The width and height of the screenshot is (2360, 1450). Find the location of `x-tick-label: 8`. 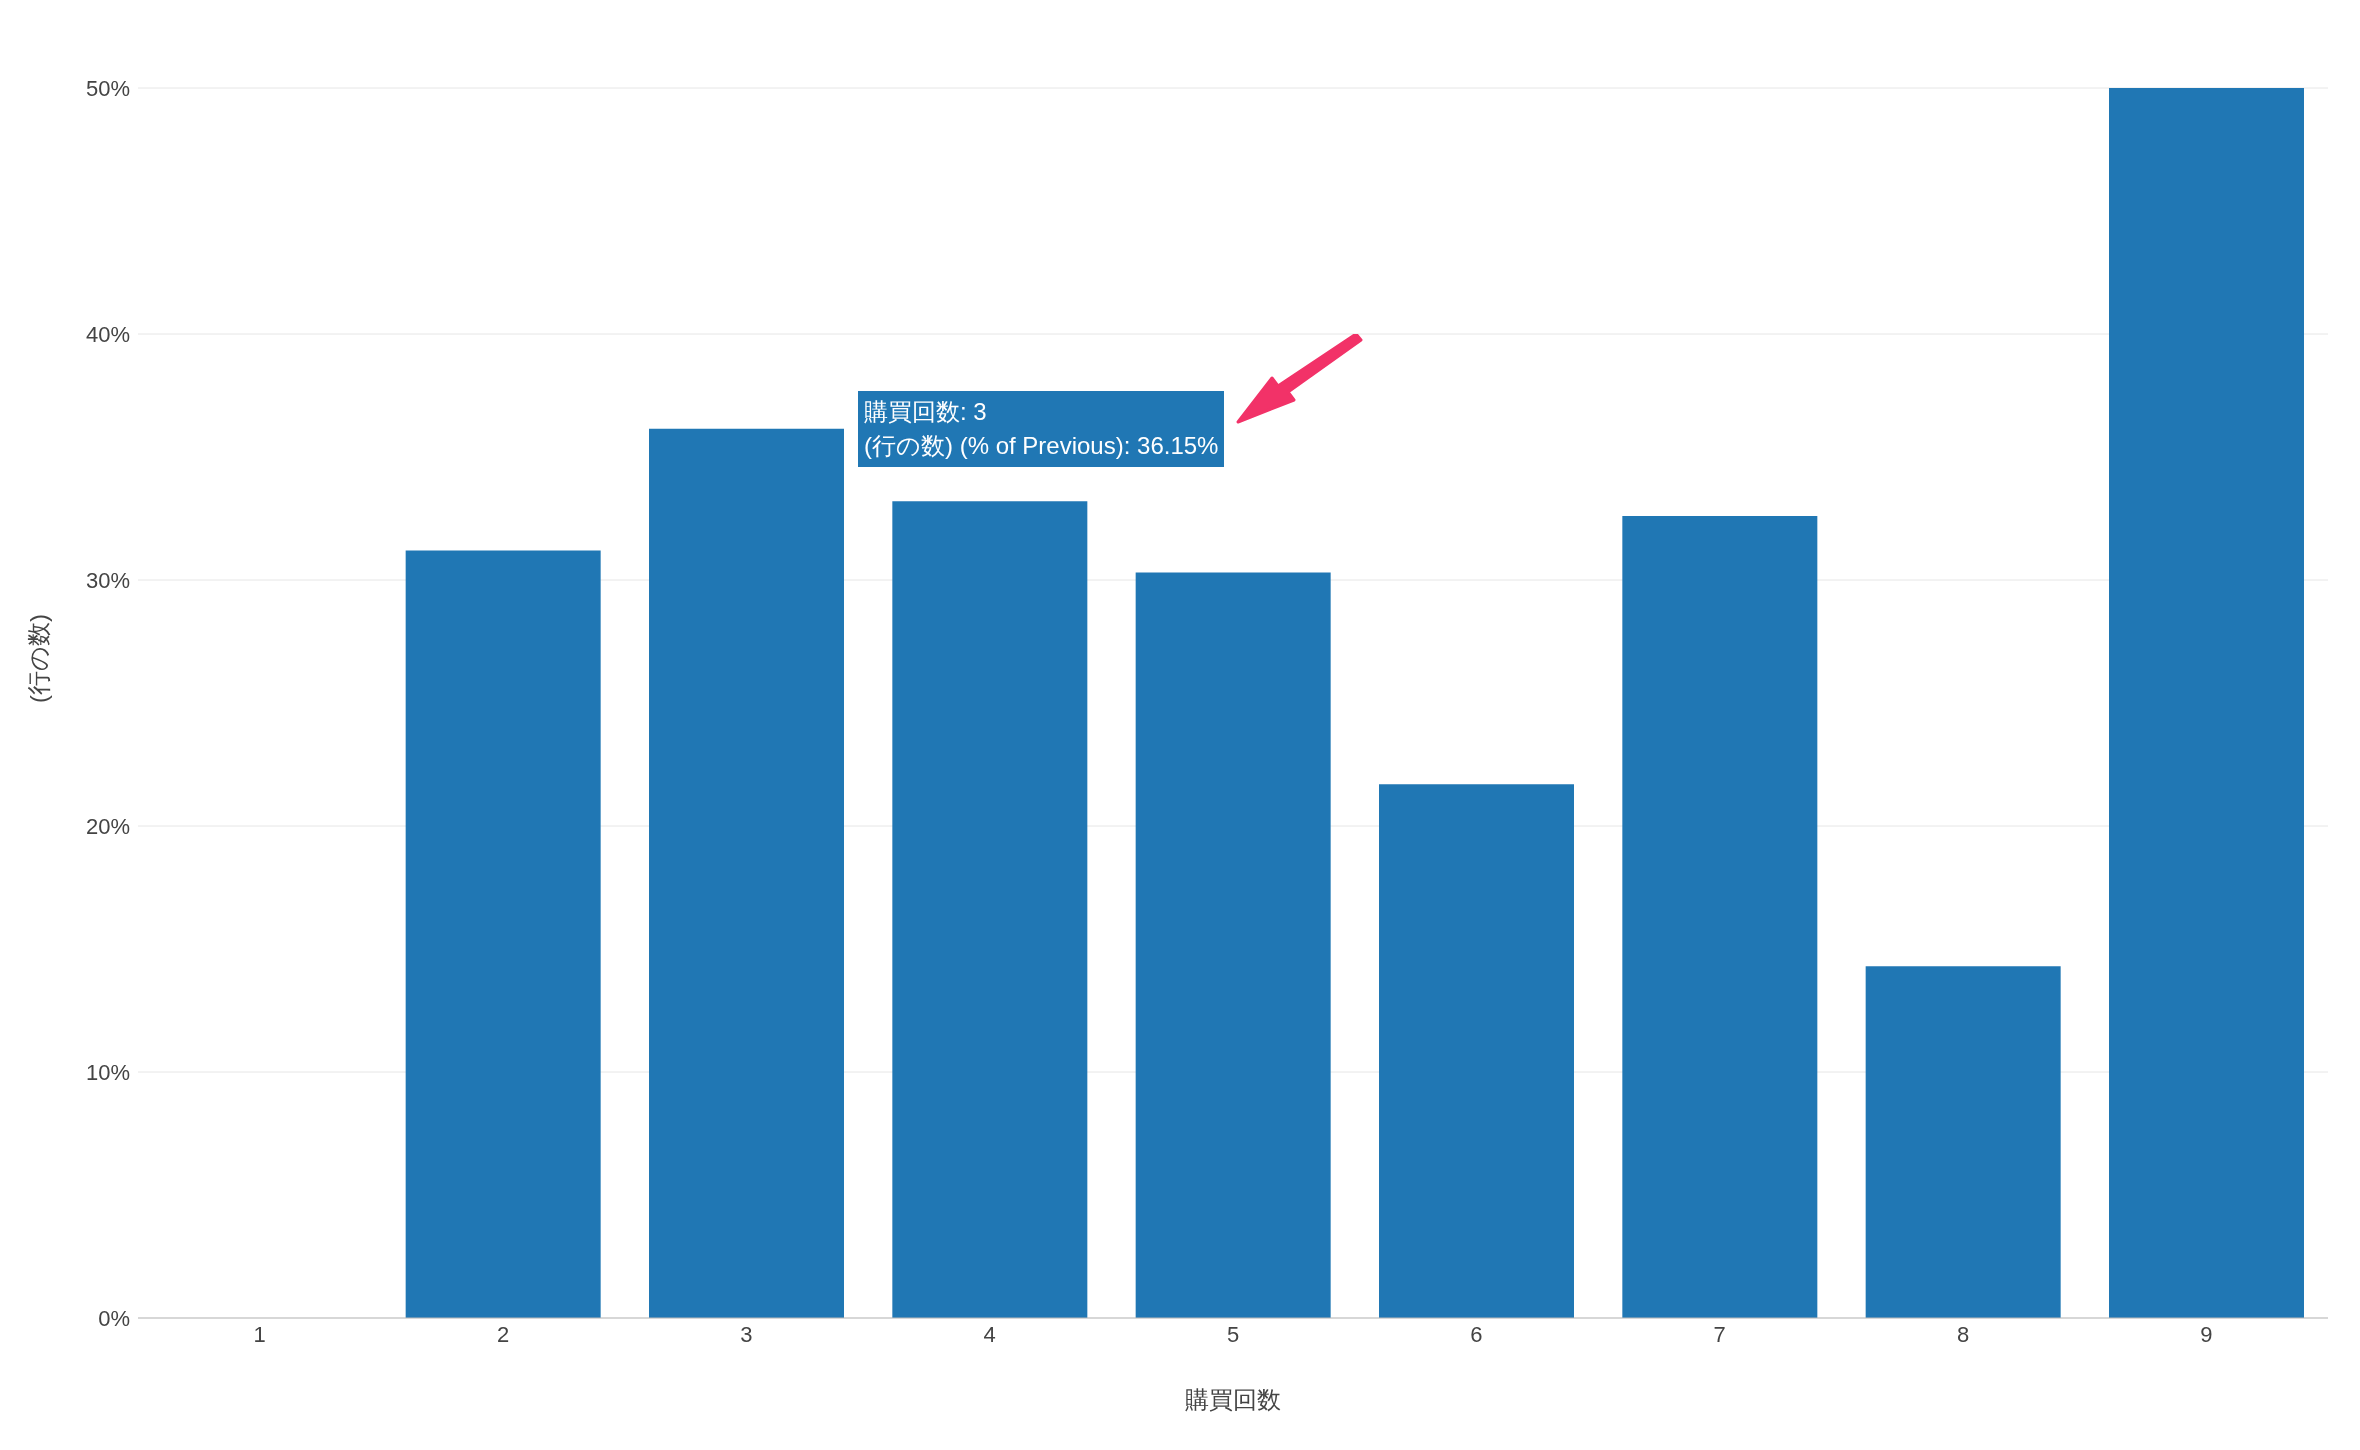

x-tick-label: 8 is located at coordinates (1963, 1334).